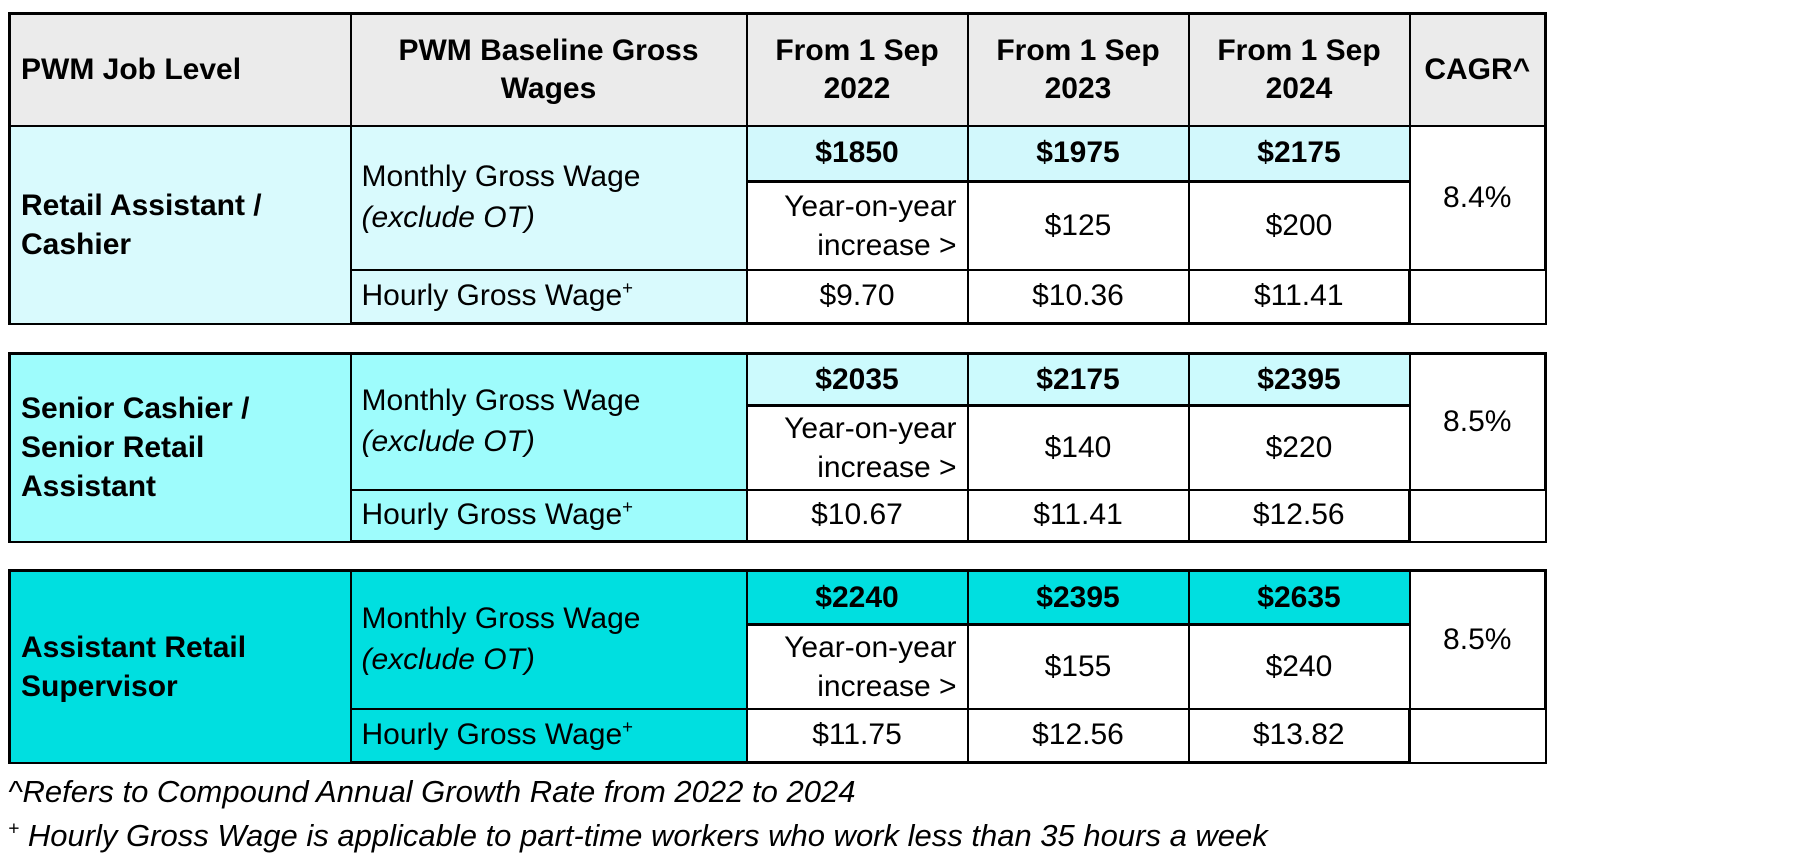 The image size is (1807, 858). I want to click on job-level-cell: Senior Cashier / Senior Retail Assistant, so click(180, 447).